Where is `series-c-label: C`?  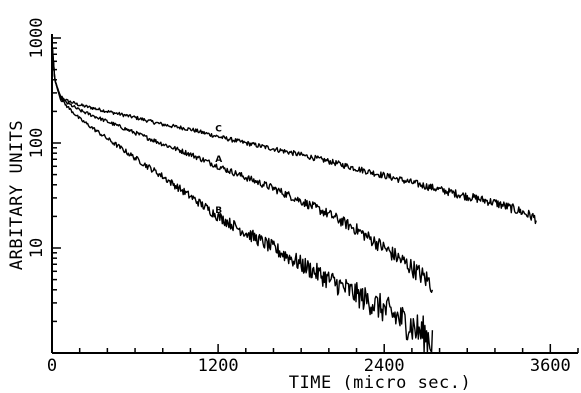 series-c-label: C is located at coordinates (218, 130).